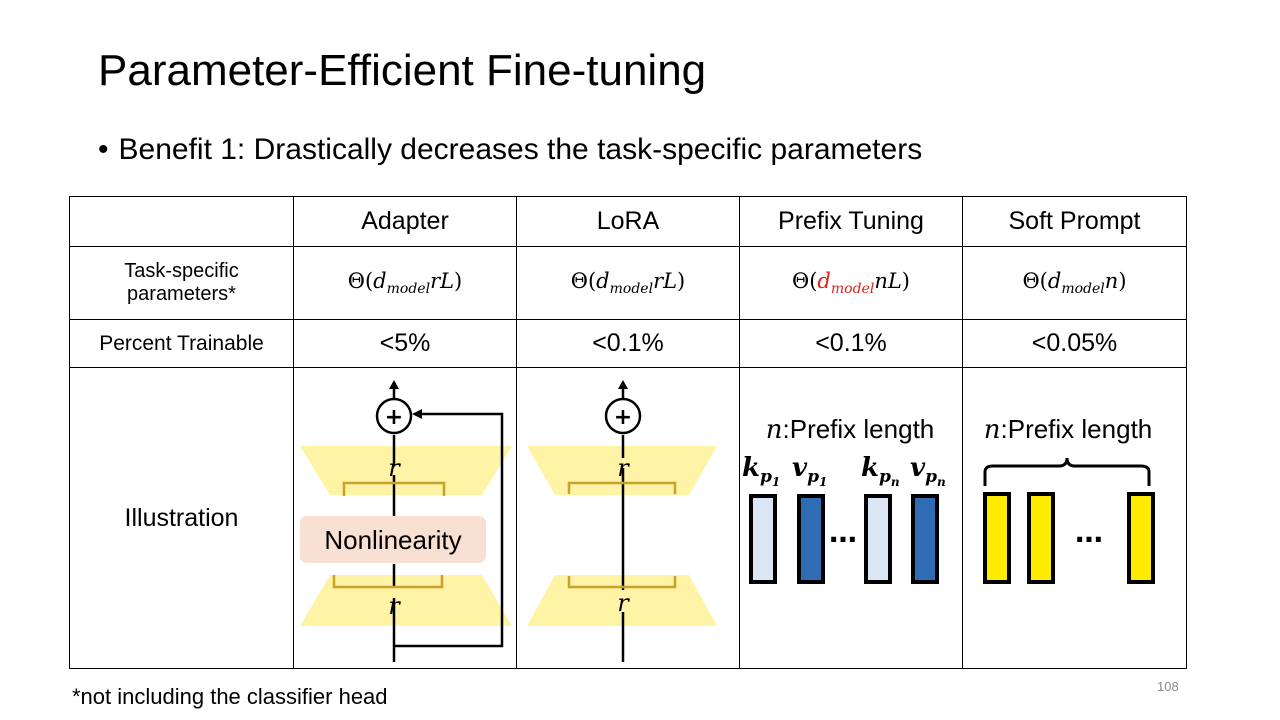 Image resolution: width=1280 pixels, height=720 pixels. I want to click on adapter-diagram: + r r Nonlinearity, so click(406, 521).